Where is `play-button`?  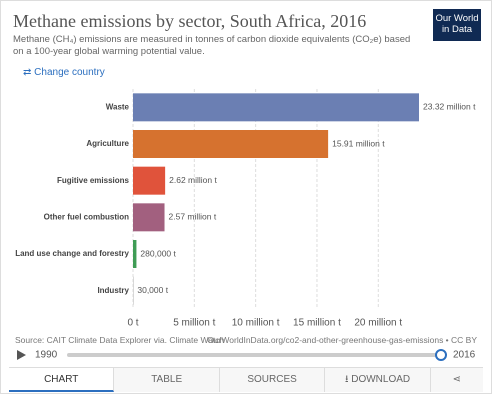
play-button is located at coordinates (21, 355).